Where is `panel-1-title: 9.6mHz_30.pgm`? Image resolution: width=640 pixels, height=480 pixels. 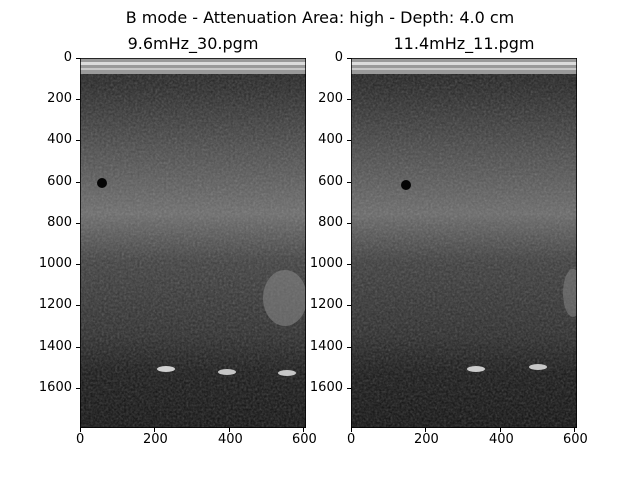 panel-1-title: 9.6mHz_30.pgm is located at coordinates (193, 43).